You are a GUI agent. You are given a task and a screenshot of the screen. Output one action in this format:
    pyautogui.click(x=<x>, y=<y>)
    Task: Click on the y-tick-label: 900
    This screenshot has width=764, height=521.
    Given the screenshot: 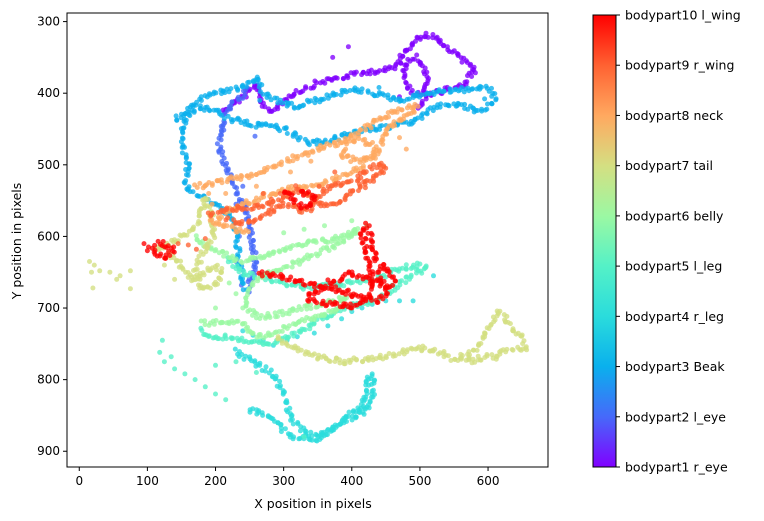 What is the action you would take?
    pyautogui.click(x=48, y=451)
    